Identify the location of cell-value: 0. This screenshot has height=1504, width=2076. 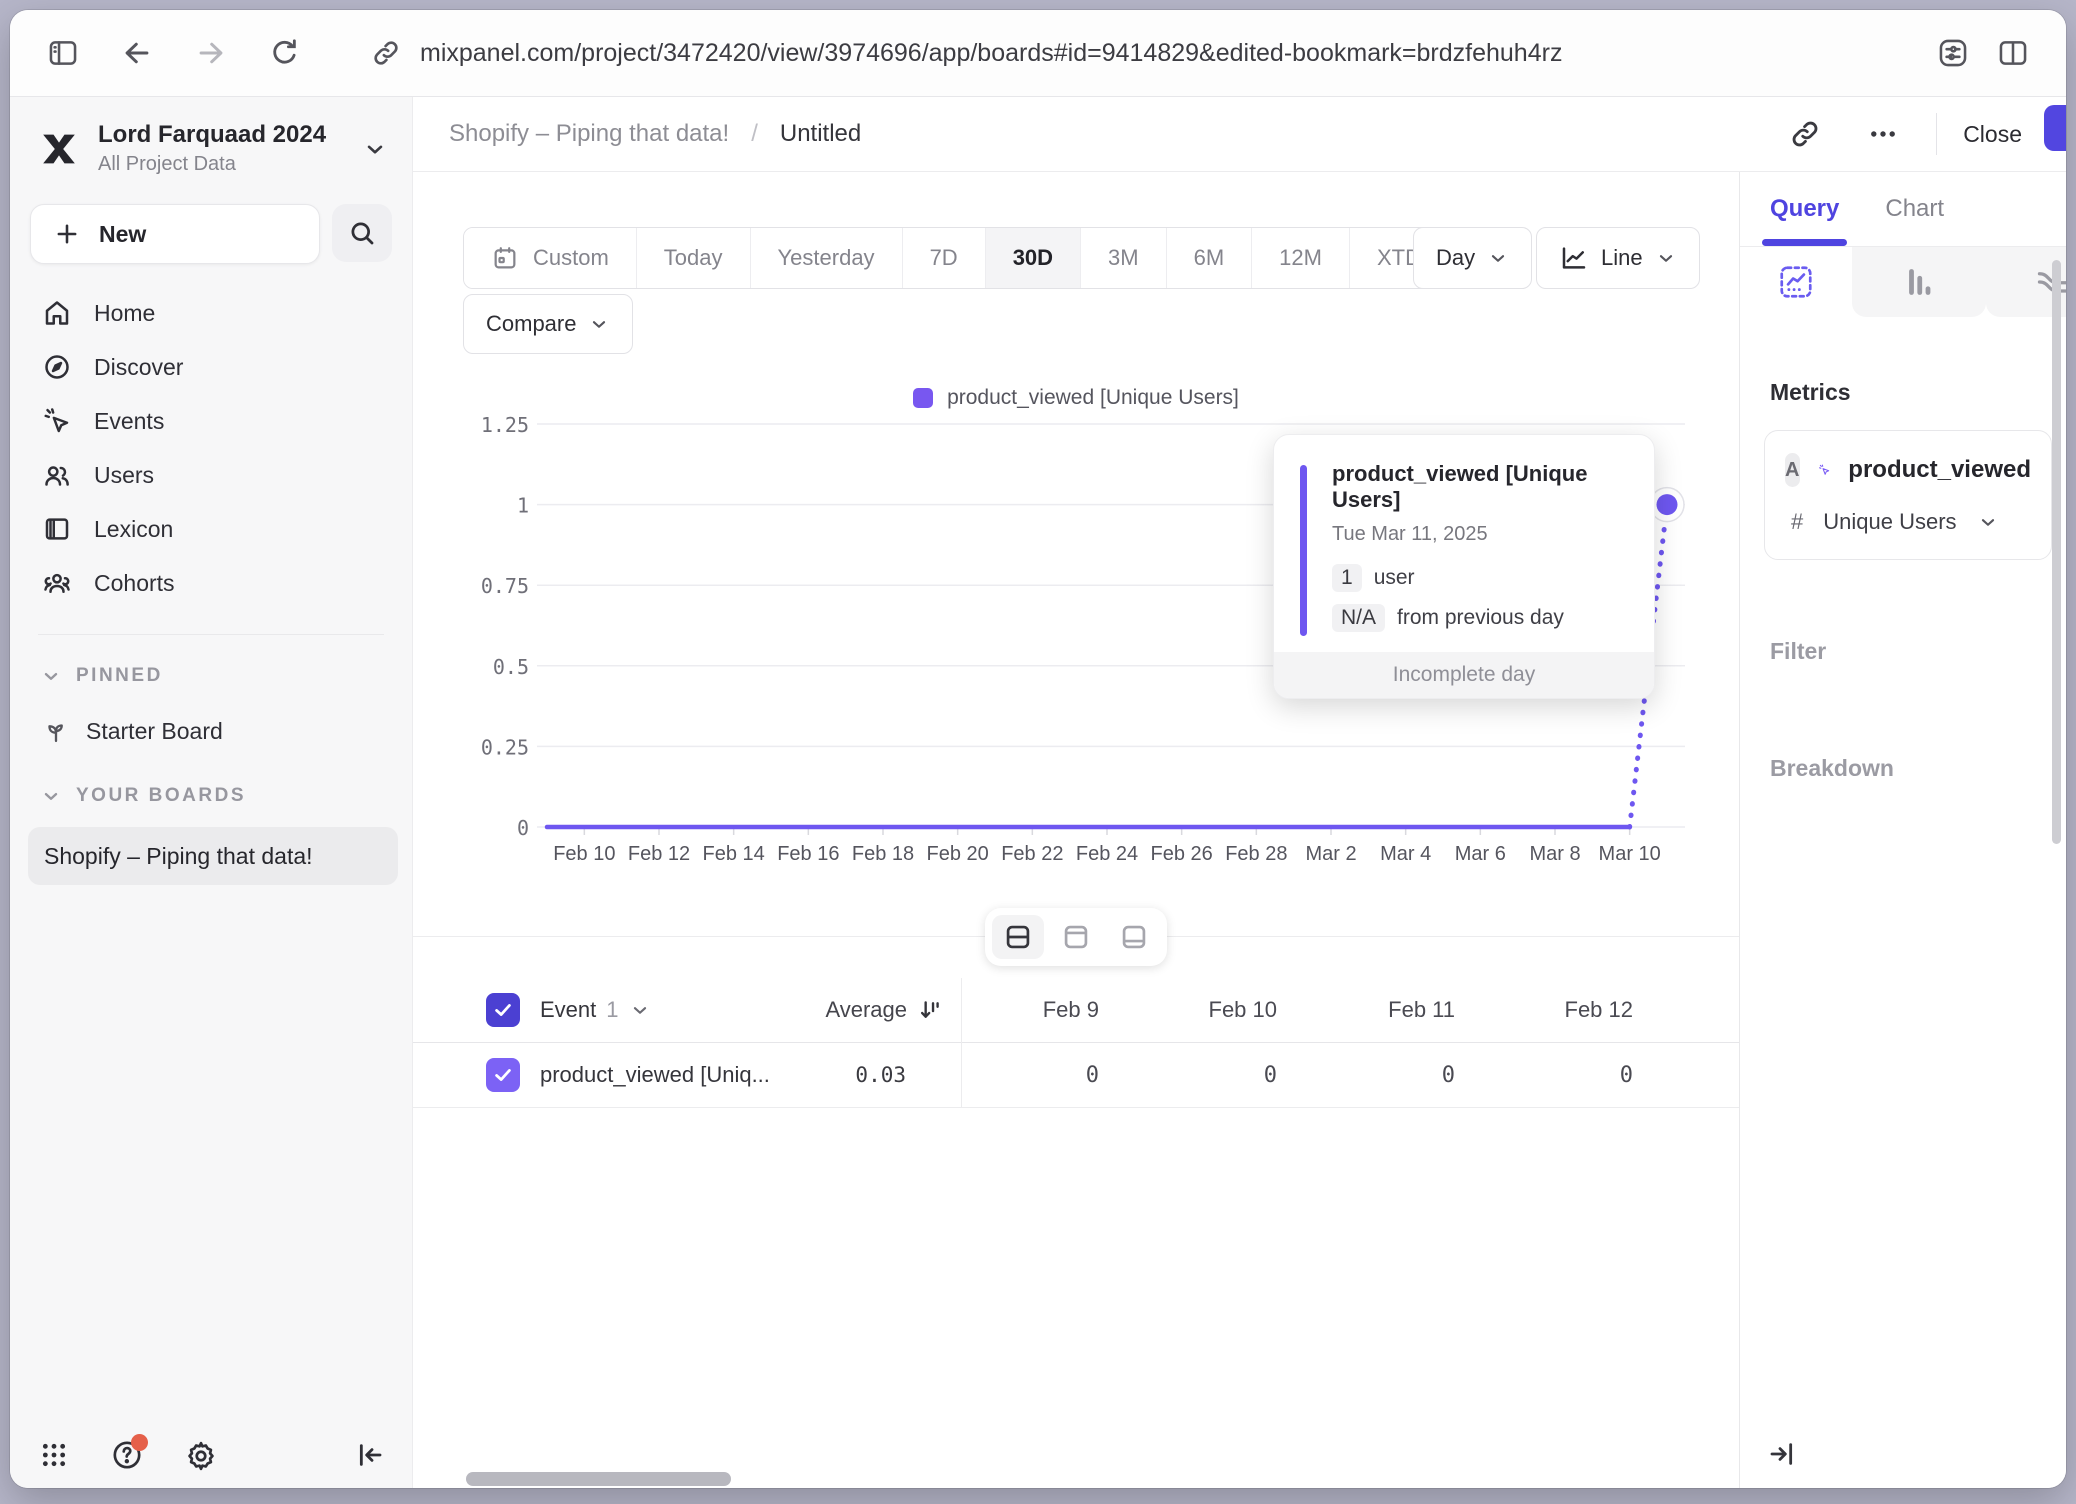
(1270, 1075).